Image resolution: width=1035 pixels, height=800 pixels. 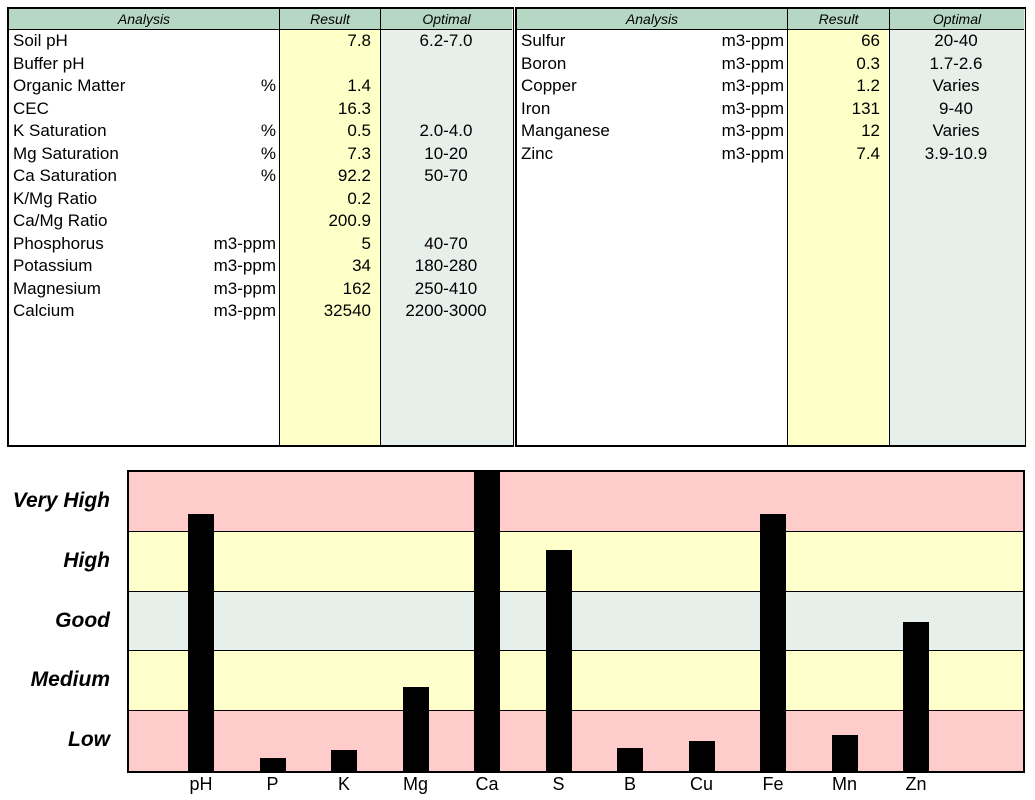 What do you see at coordinates (487, 784) in the screenshot?
I see `category-label: Ca` at bounding box center [487, 784].